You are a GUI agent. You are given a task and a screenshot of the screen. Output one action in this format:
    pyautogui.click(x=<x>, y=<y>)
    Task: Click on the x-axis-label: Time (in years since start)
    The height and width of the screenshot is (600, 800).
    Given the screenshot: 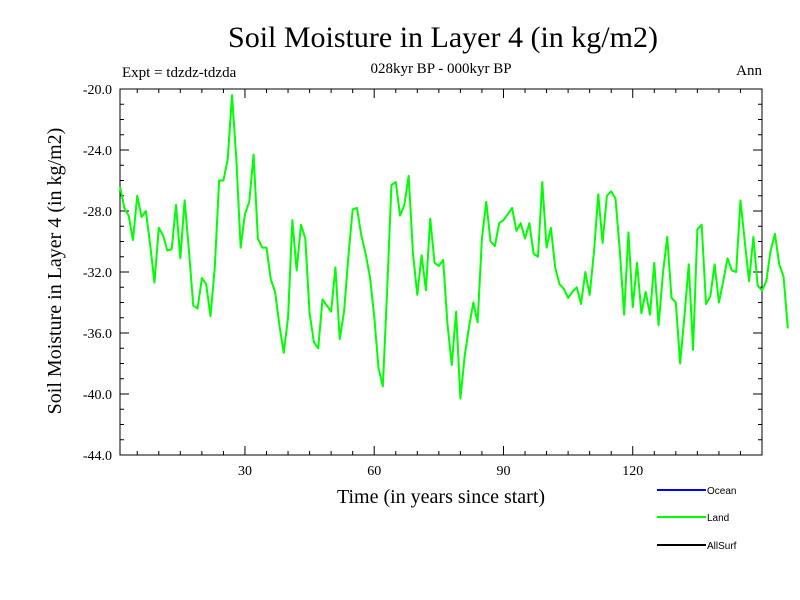 What is the action you would take?
    pyautogui.click(x=441, y=497)
    